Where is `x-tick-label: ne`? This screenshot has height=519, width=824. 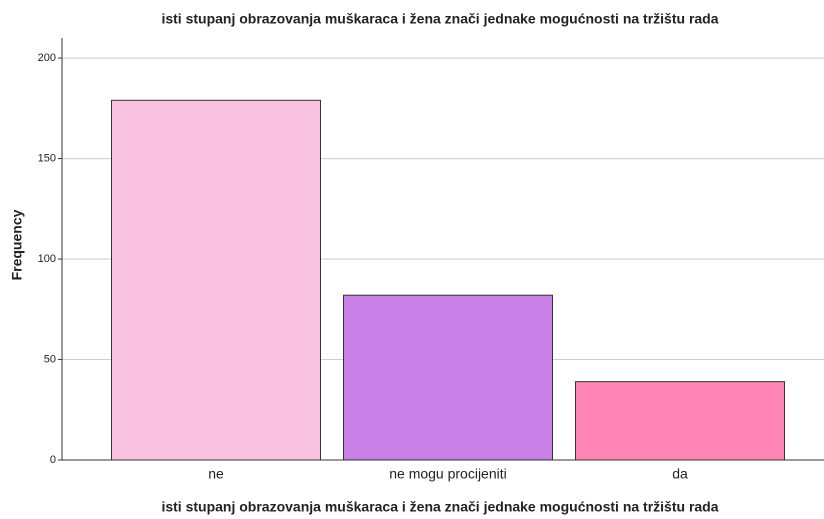
x-tick-label: ne is located at coordinates (216, 474).